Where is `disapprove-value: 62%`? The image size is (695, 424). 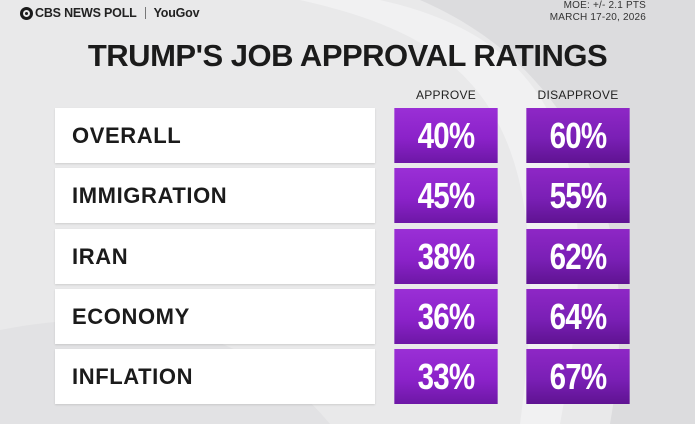
disapprove-value: 62% is located at coordinates (578, 256).